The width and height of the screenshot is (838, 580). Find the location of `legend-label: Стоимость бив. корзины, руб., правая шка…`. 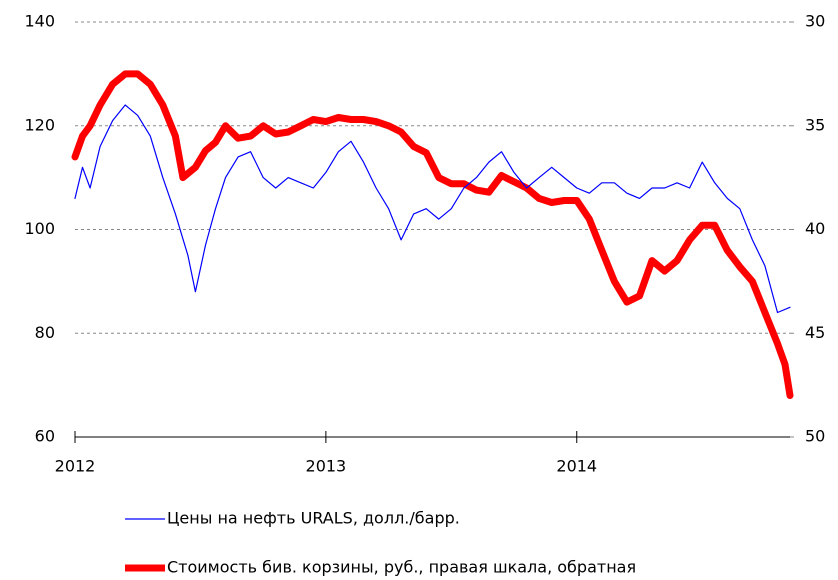

legend-label: Стоимость бив. корзины, руб., правая шка… is located at coordinates (401, 567).